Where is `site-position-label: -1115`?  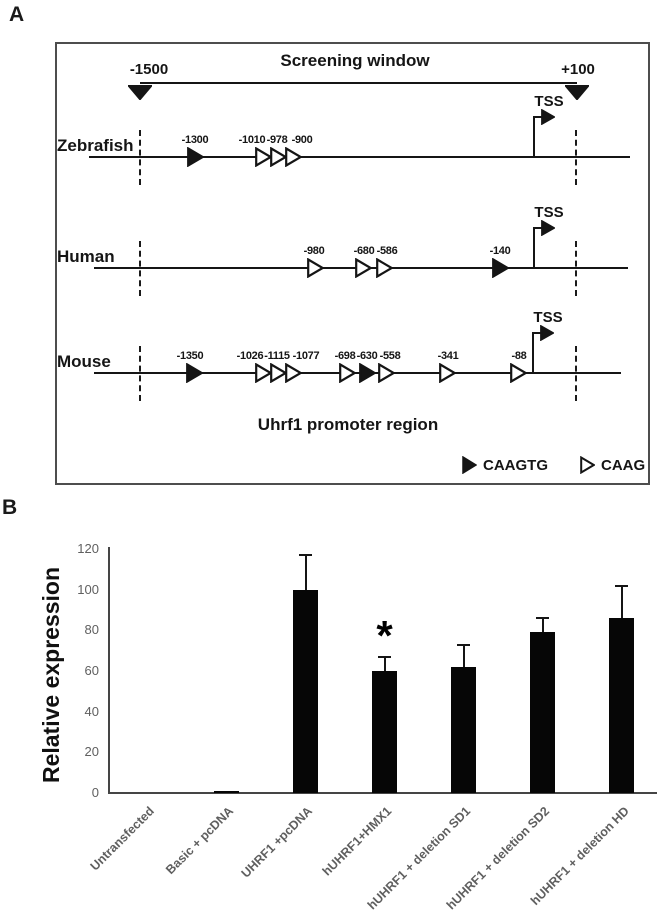
site-position-label: -1115 is located at coordinates (277, 356).